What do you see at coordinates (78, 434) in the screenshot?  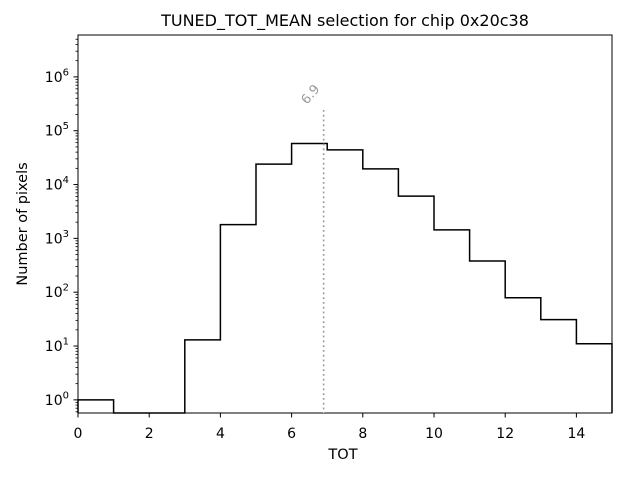 I see `x-tick-label: 0` at bounding box center [78, 434].